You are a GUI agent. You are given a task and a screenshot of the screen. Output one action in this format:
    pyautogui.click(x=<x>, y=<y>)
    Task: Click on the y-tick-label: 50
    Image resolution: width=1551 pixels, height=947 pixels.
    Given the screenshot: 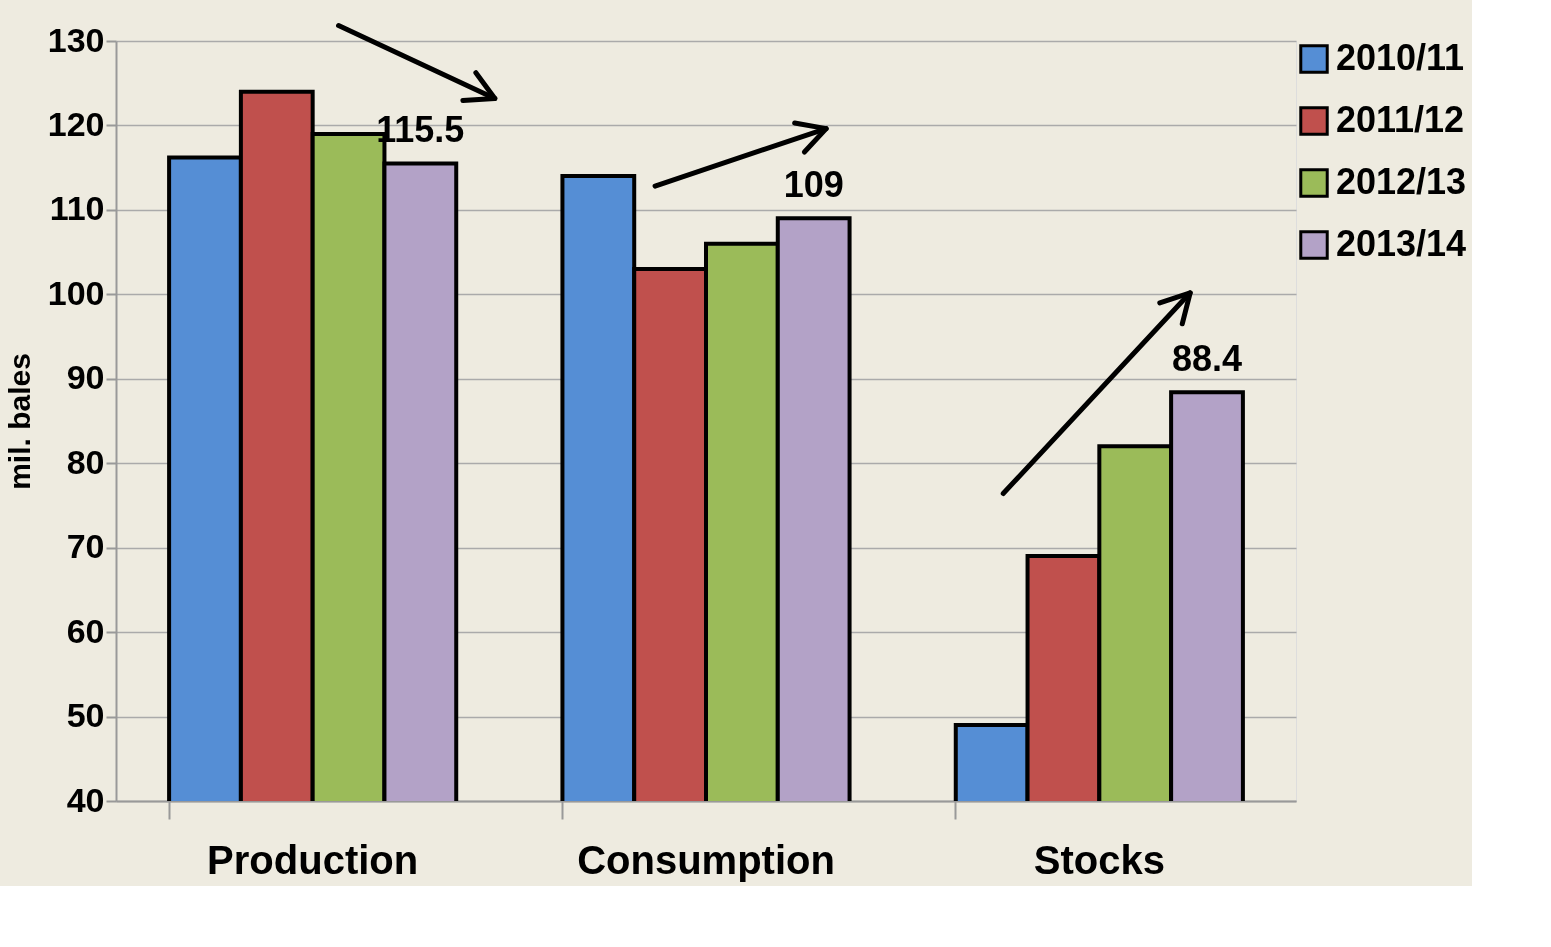 What is the action you would take?
    pyautogui.click(x=85, y=715)
    